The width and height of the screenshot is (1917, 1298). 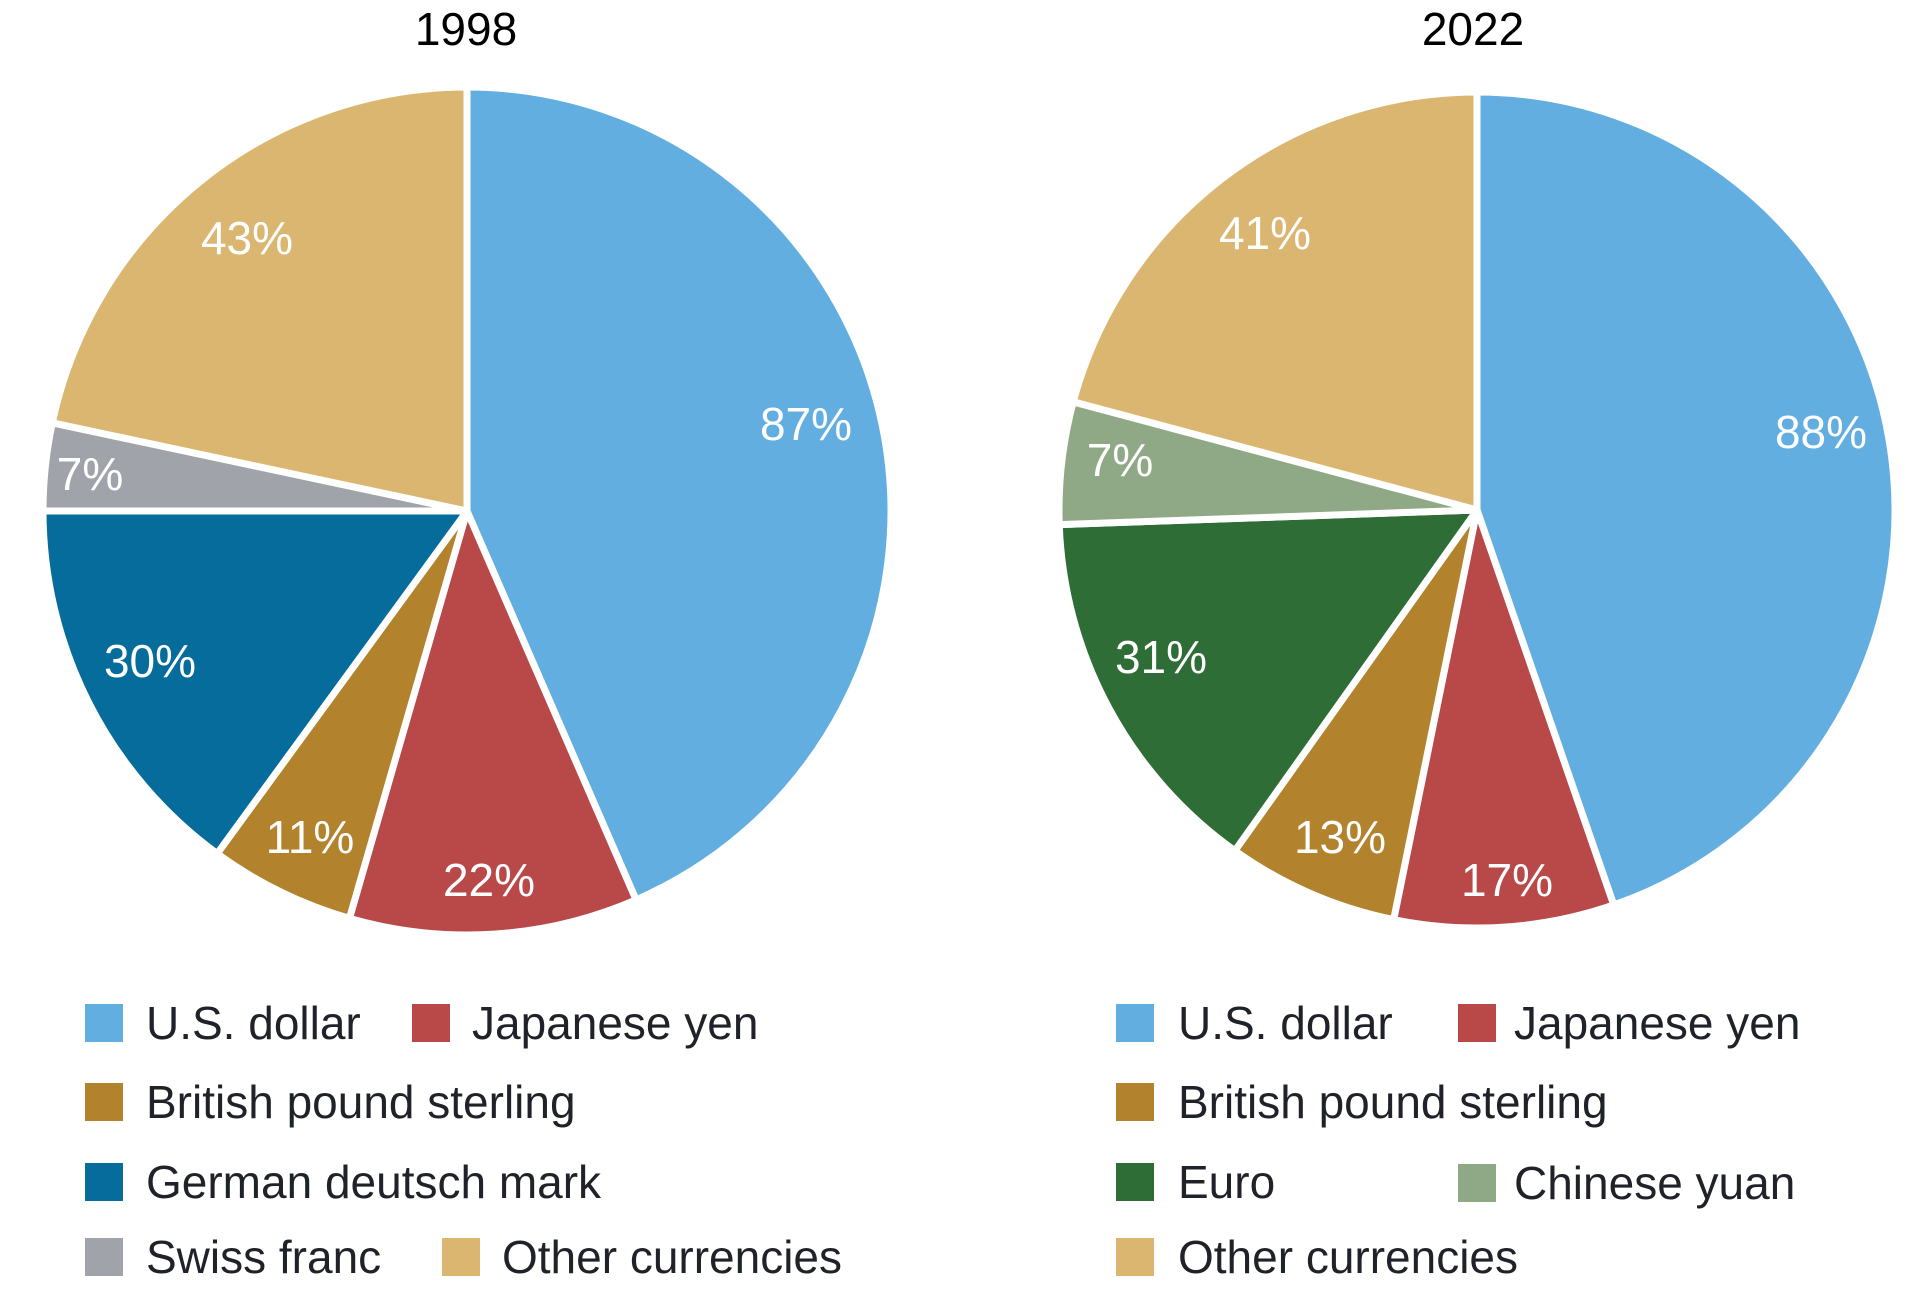 I want to click on chart-title-1998: 1998, so click(x=466, y=29).